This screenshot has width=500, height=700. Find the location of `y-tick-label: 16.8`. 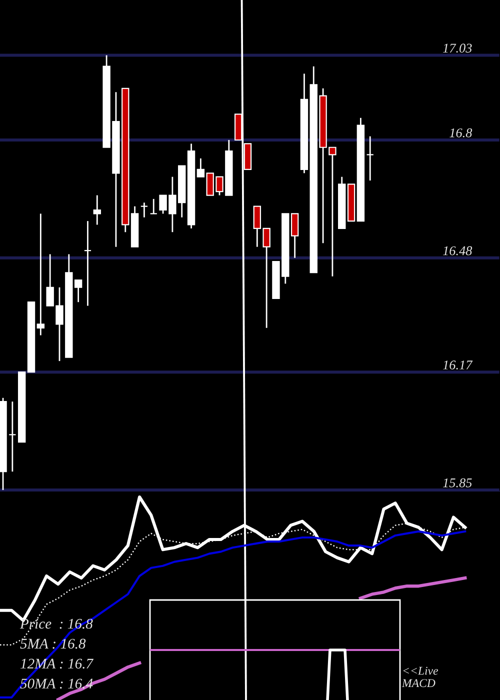

y-tick-label: 16.8 is located at coordinates (461, 133).